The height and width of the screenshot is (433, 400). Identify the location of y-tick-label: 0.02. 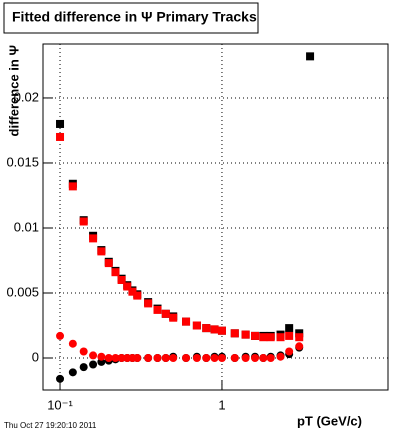
(26, 96).